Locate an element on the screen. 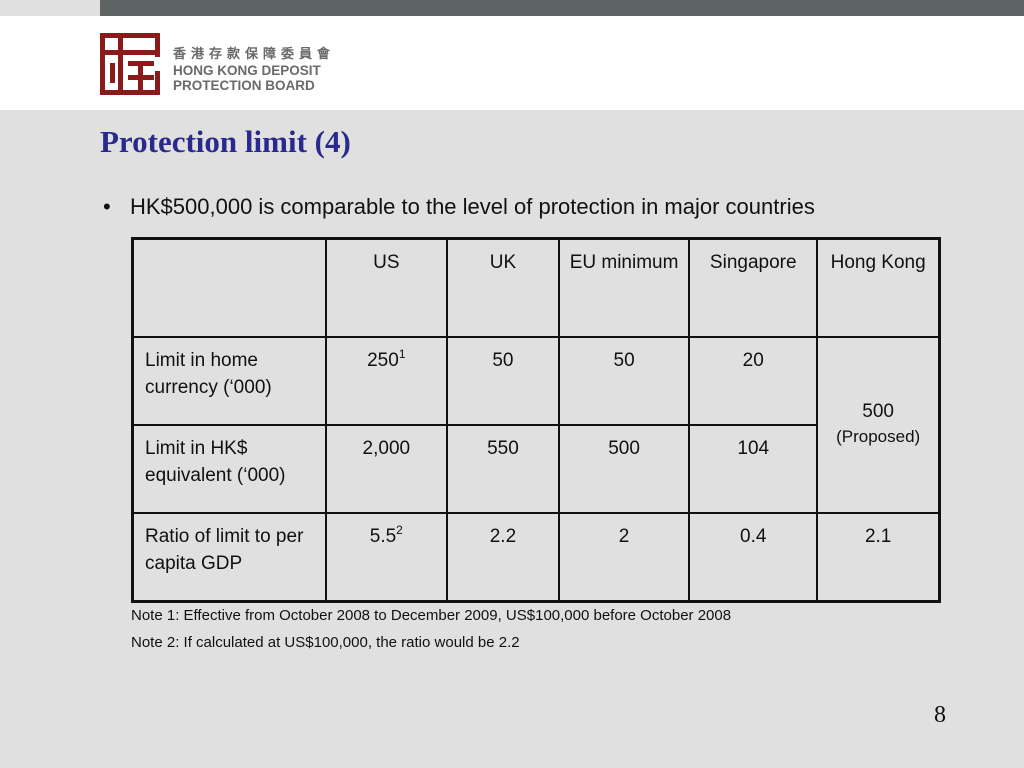 The width and height of the screenshot is (1024, 768). cell-singapore: 0.4 is located at coordinates (753, 557).